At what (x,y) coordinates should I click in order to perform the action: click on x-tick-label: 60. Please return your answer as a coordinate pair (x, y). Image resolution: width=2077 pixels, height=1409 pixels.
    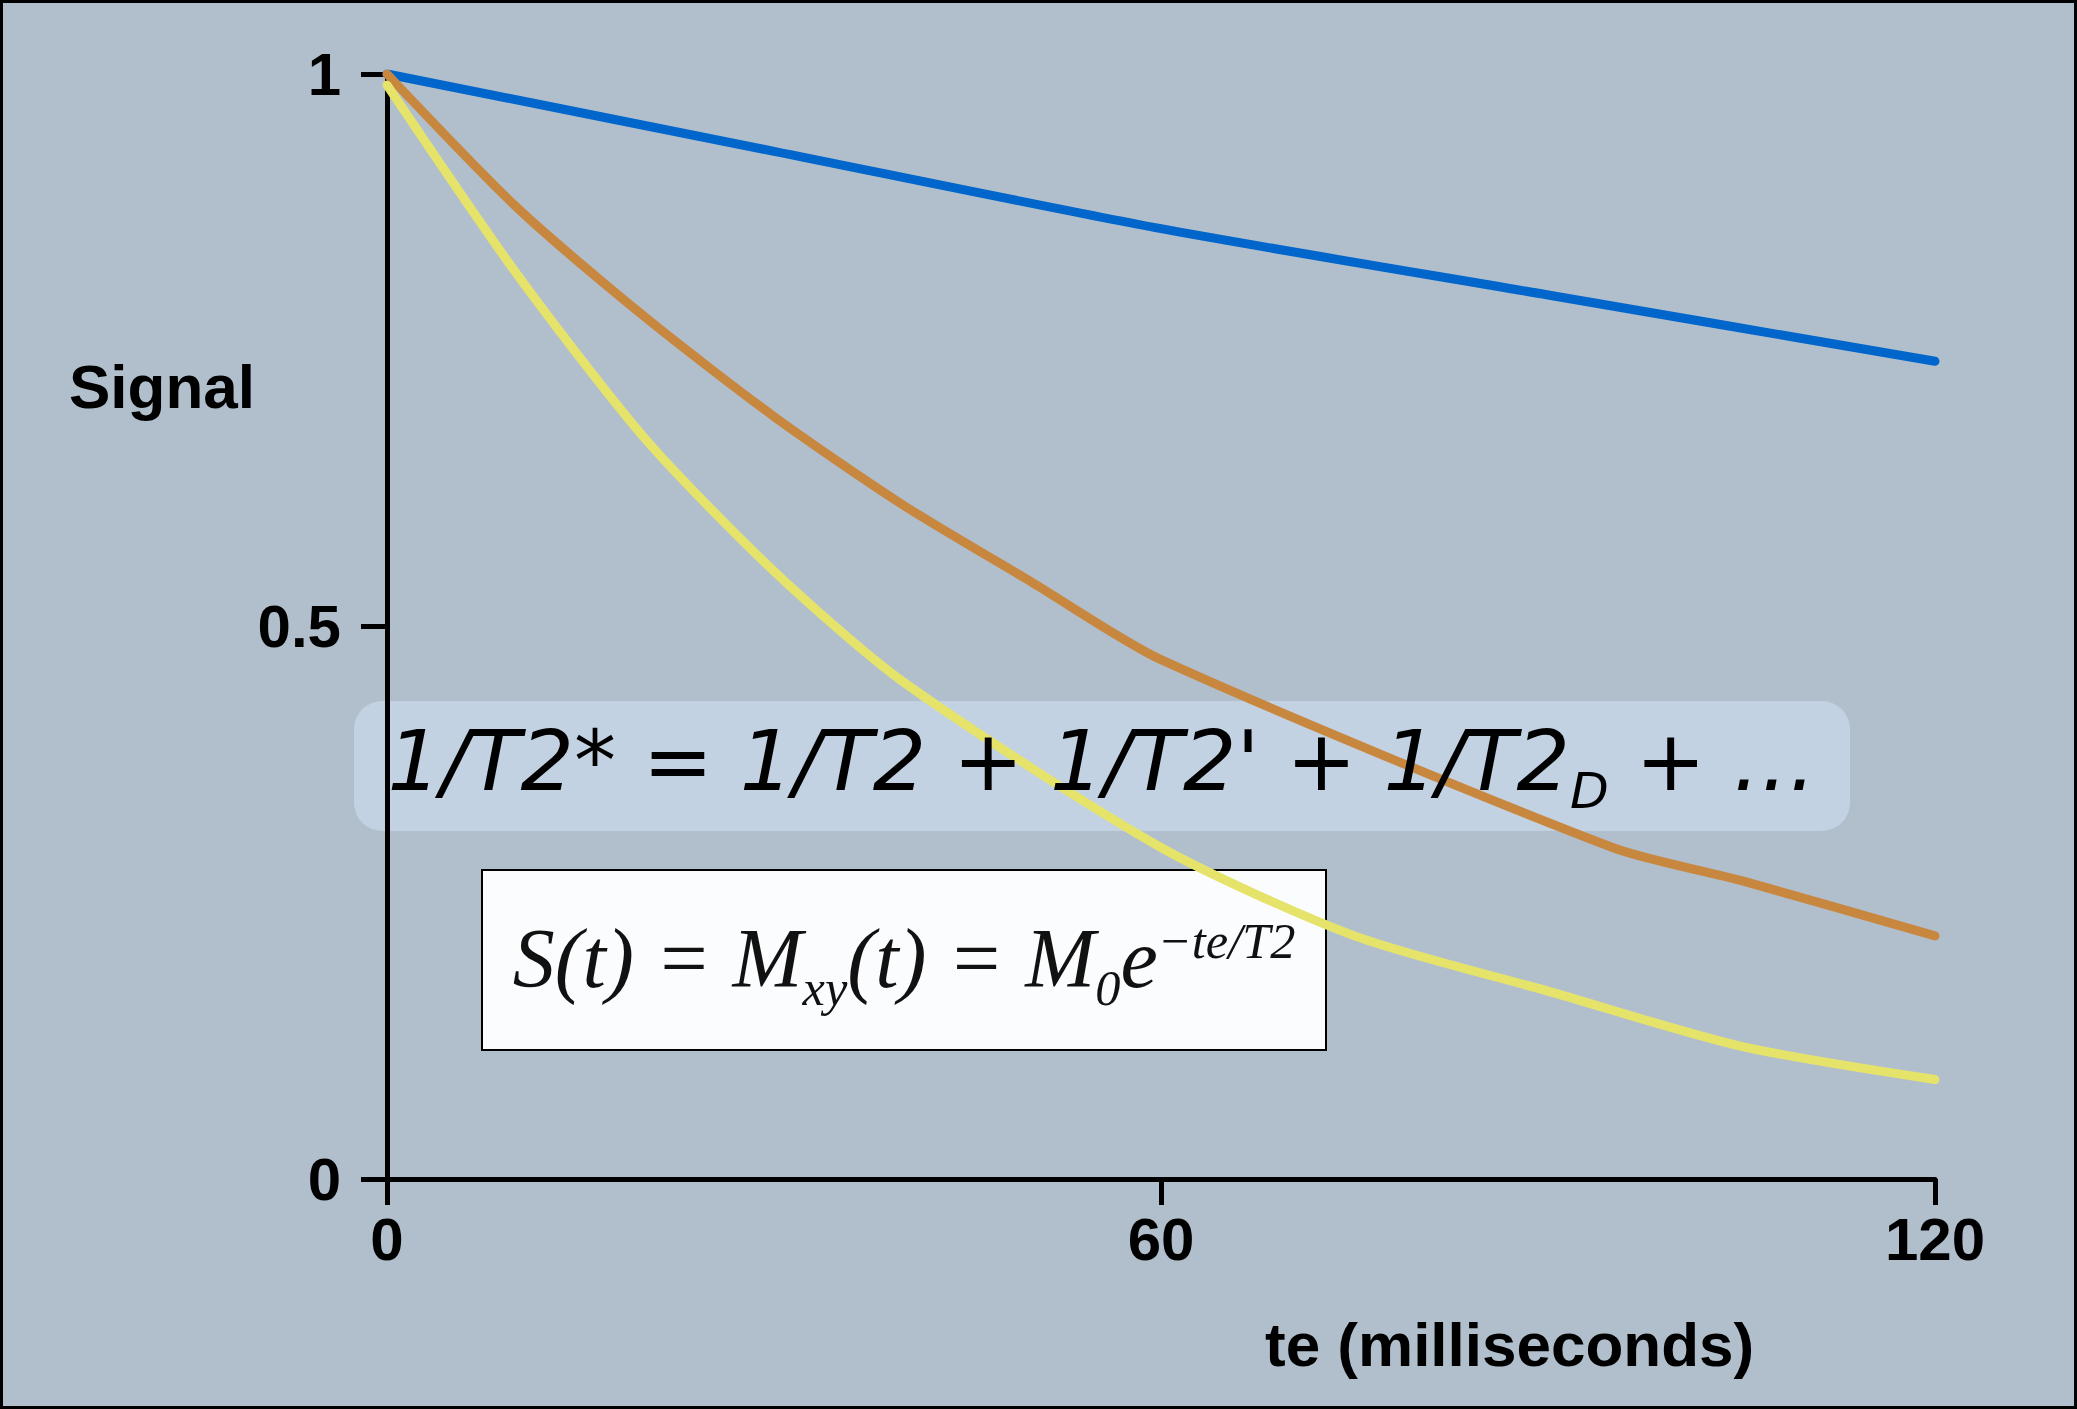
    Looking at the image, I should click on (1161, 1239).